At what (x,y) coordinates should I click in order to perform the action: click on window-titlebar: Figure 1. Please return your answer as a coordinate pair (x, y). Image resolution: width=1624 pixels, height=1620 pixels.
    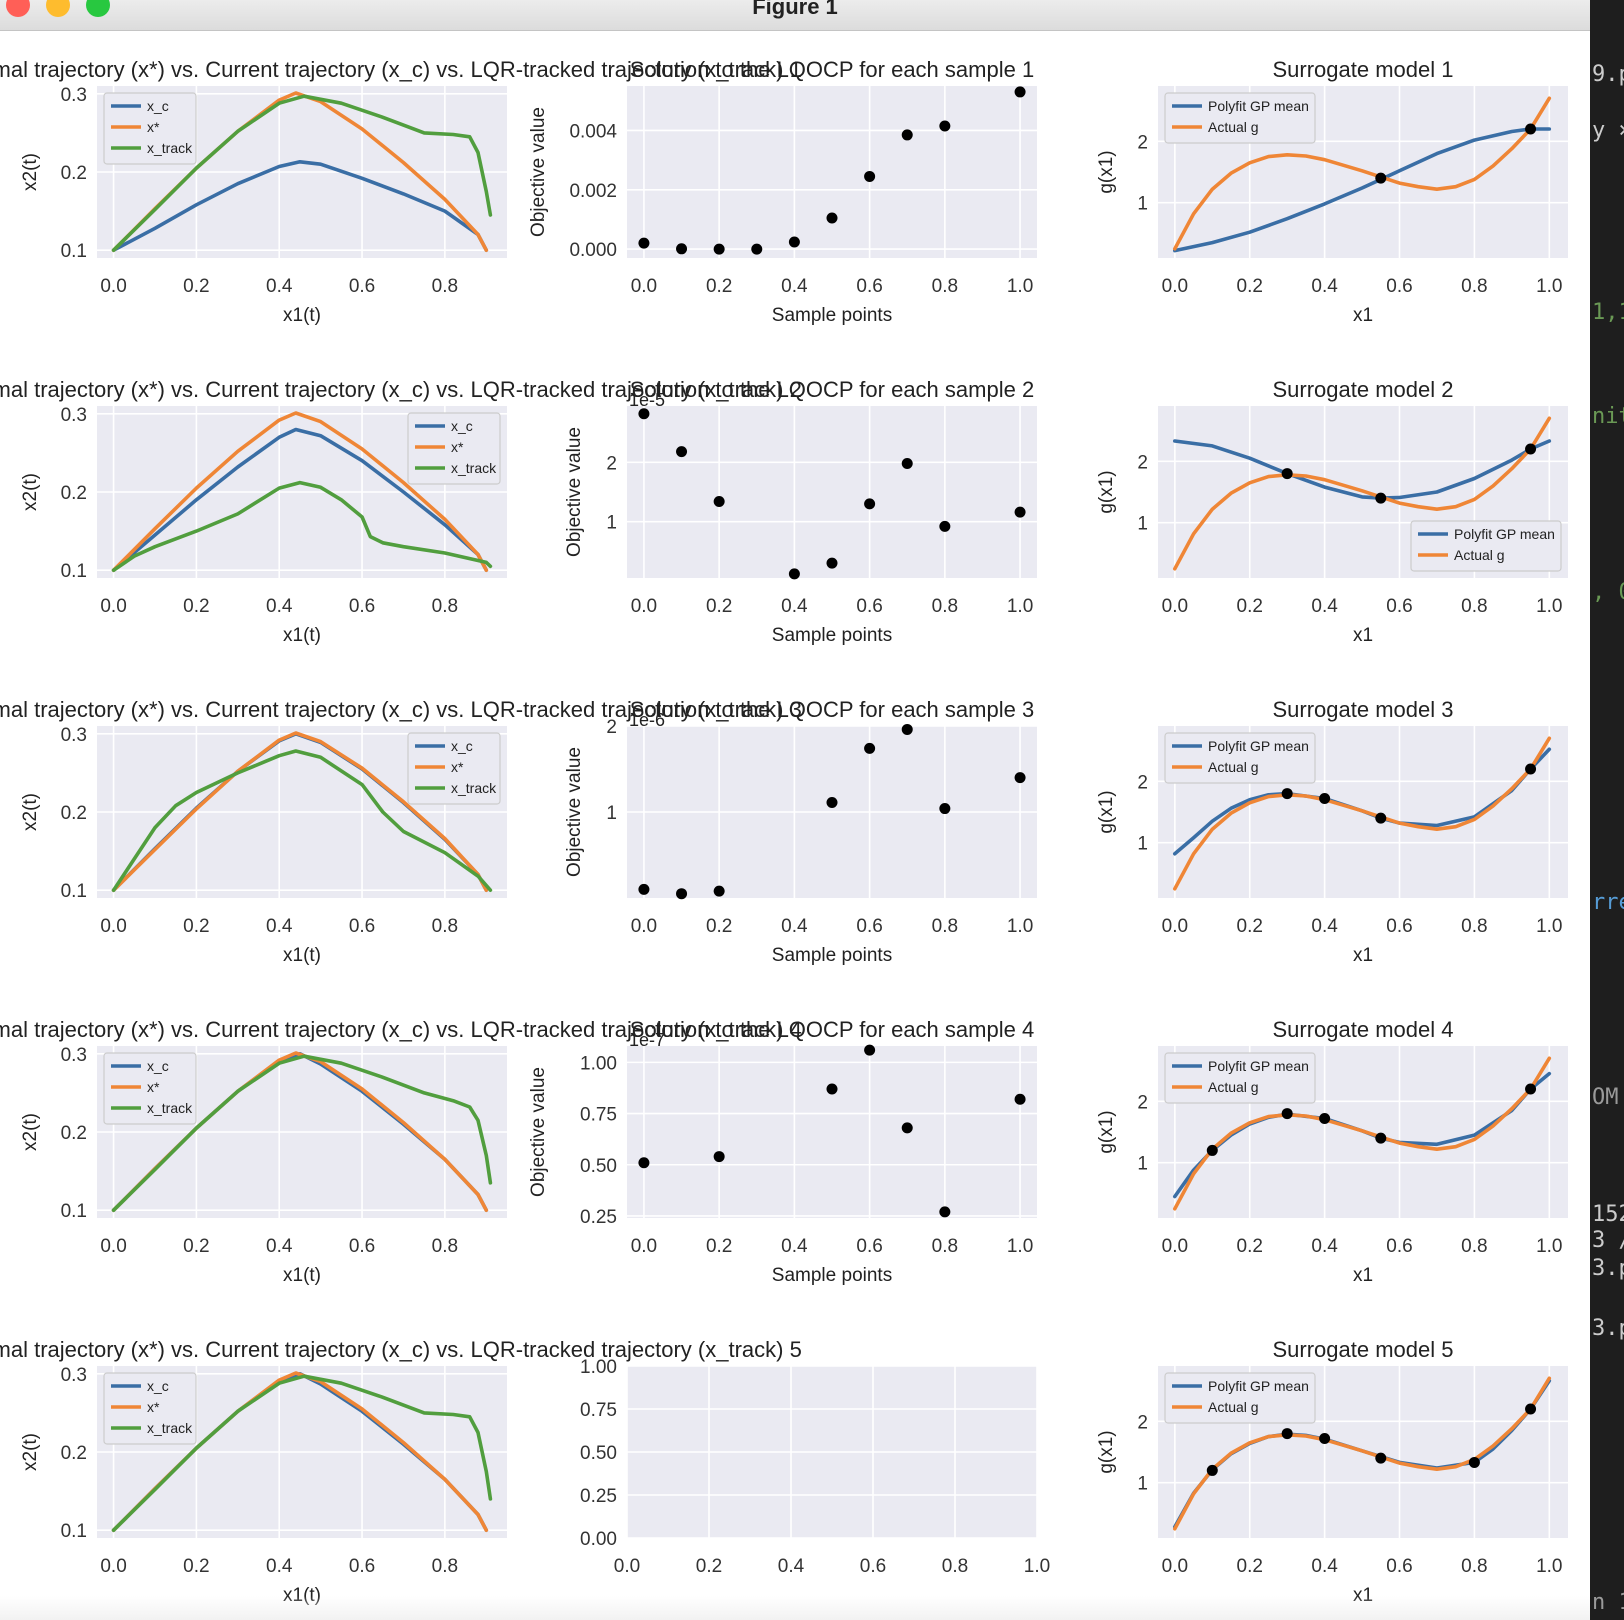
    Looking at the image, I should click on (795, 15).